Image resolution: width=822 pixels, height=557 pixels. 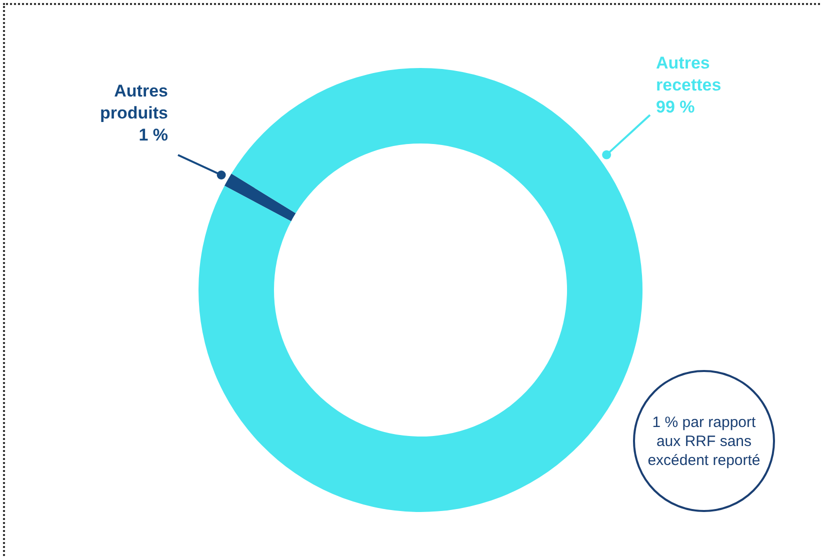 I want to click on text: 1 % par rapport aux RRF sans excédent reporté, so click(x=704, y=441).